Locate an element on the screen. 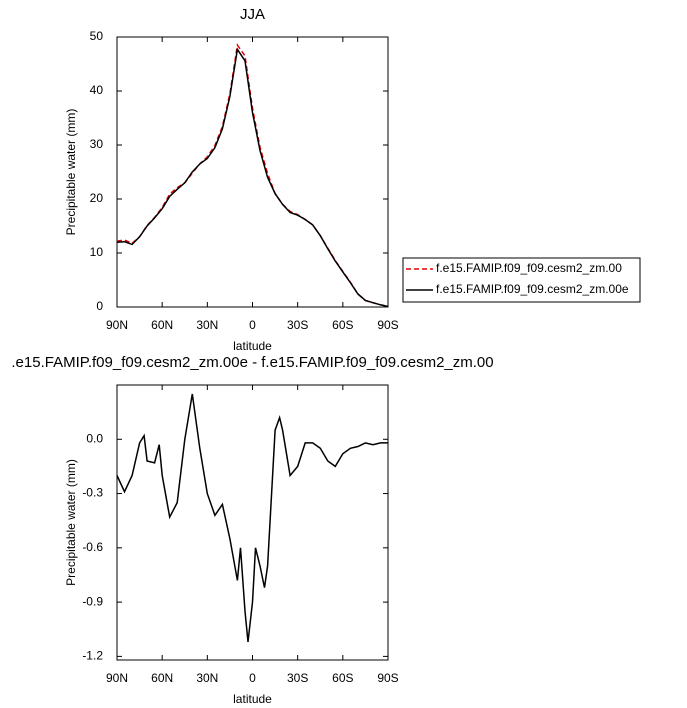 The width and height of the screenshot is (687, 708). y-tick-label: -1.2 is located at coordinates (92, 656).